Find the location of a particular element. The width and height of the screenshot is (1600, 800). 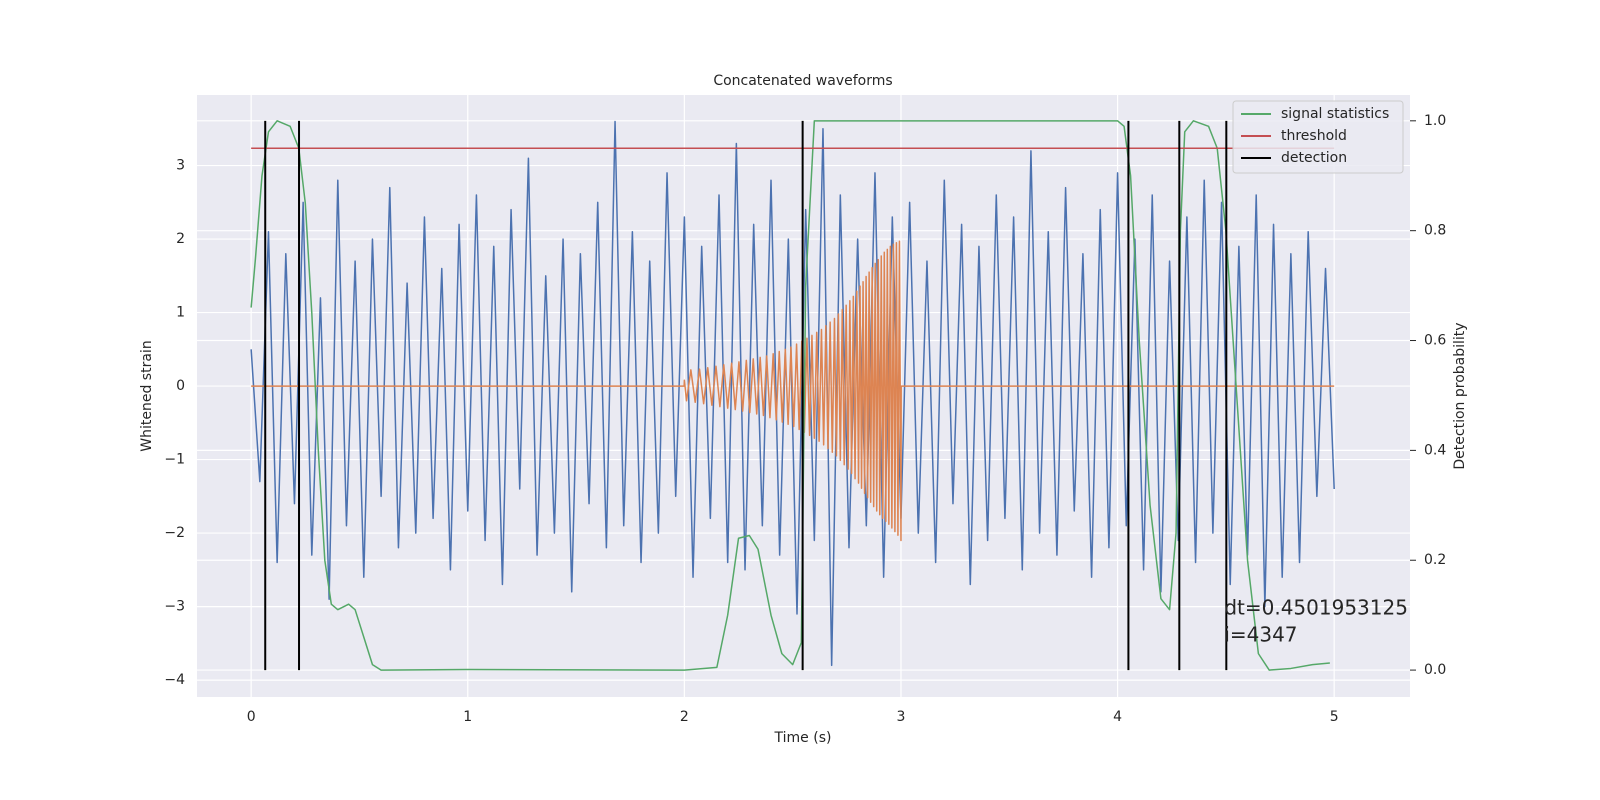

x-tick-label: 0 is located at coordinates (251, 717).